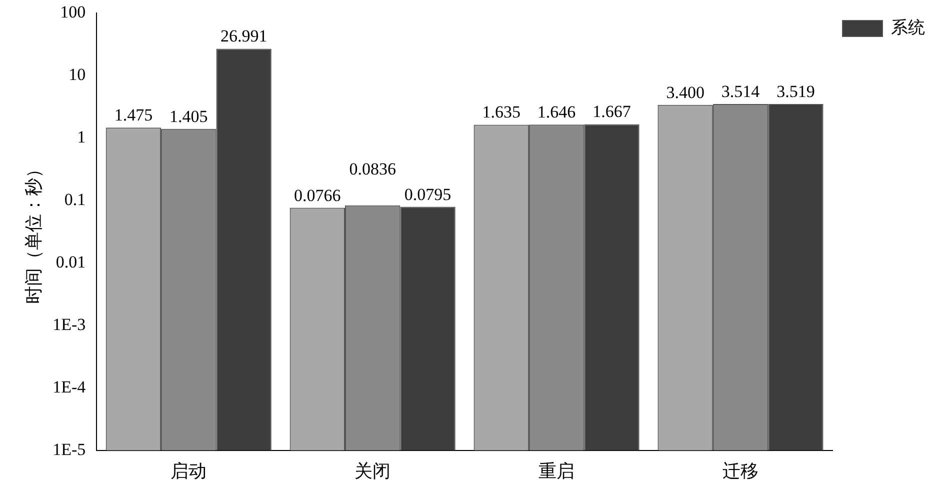 The image size is (945, 491). Describe the element at coordinates (77, 74) in the screenshot. I see `y-tick-label: 10` at that location.